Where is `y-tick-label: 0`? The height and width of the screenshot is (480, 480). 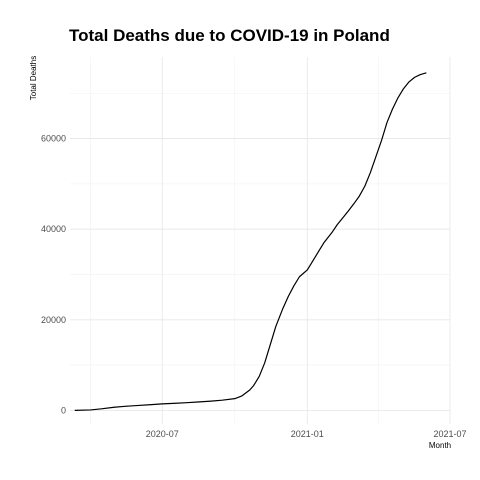 y-tick-label: 0 is located at coordinates (63, 410).